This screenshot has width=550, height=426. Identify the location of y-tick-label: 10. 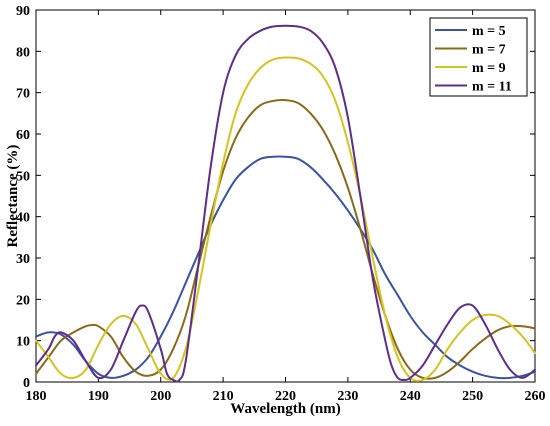
(23, 342).